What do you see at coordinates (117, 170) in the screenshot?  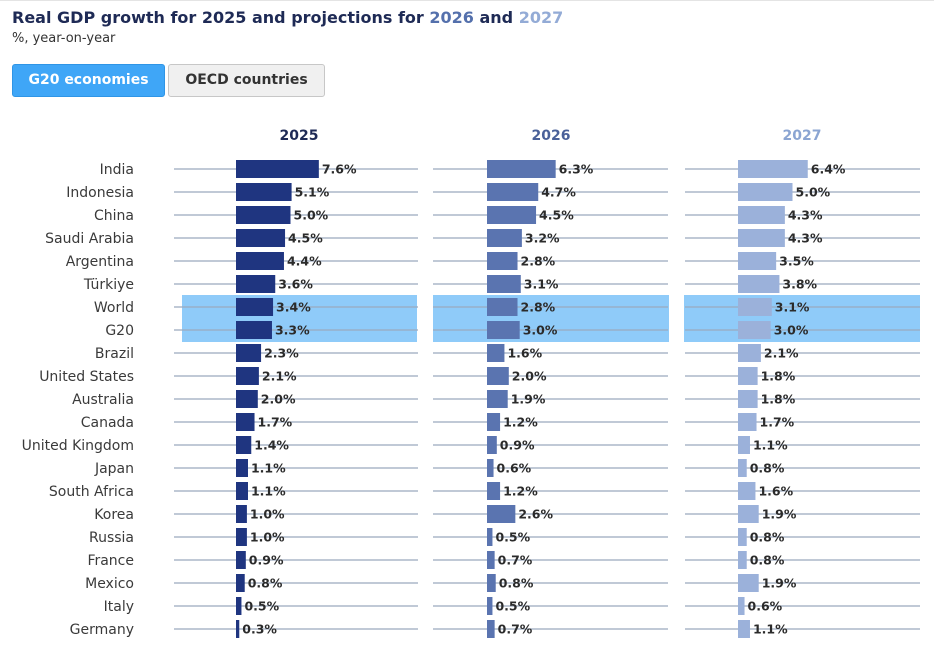 I see `country-label-india: India` at bounding box center [117, 170].